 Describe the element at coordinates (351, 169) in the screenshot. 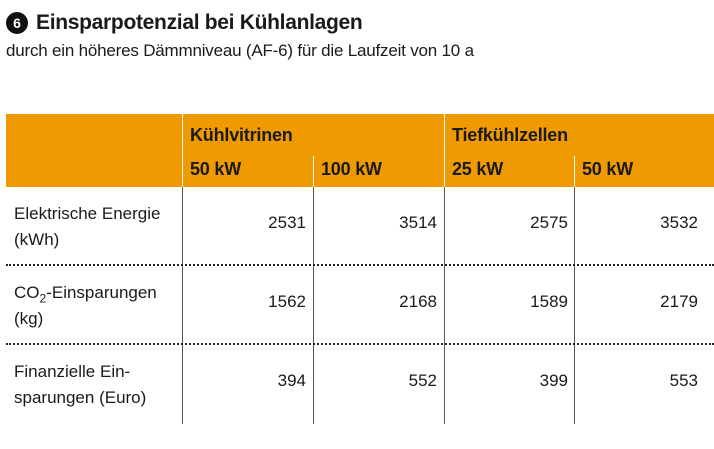

I see `column-header-2: 100 kW` at that location.